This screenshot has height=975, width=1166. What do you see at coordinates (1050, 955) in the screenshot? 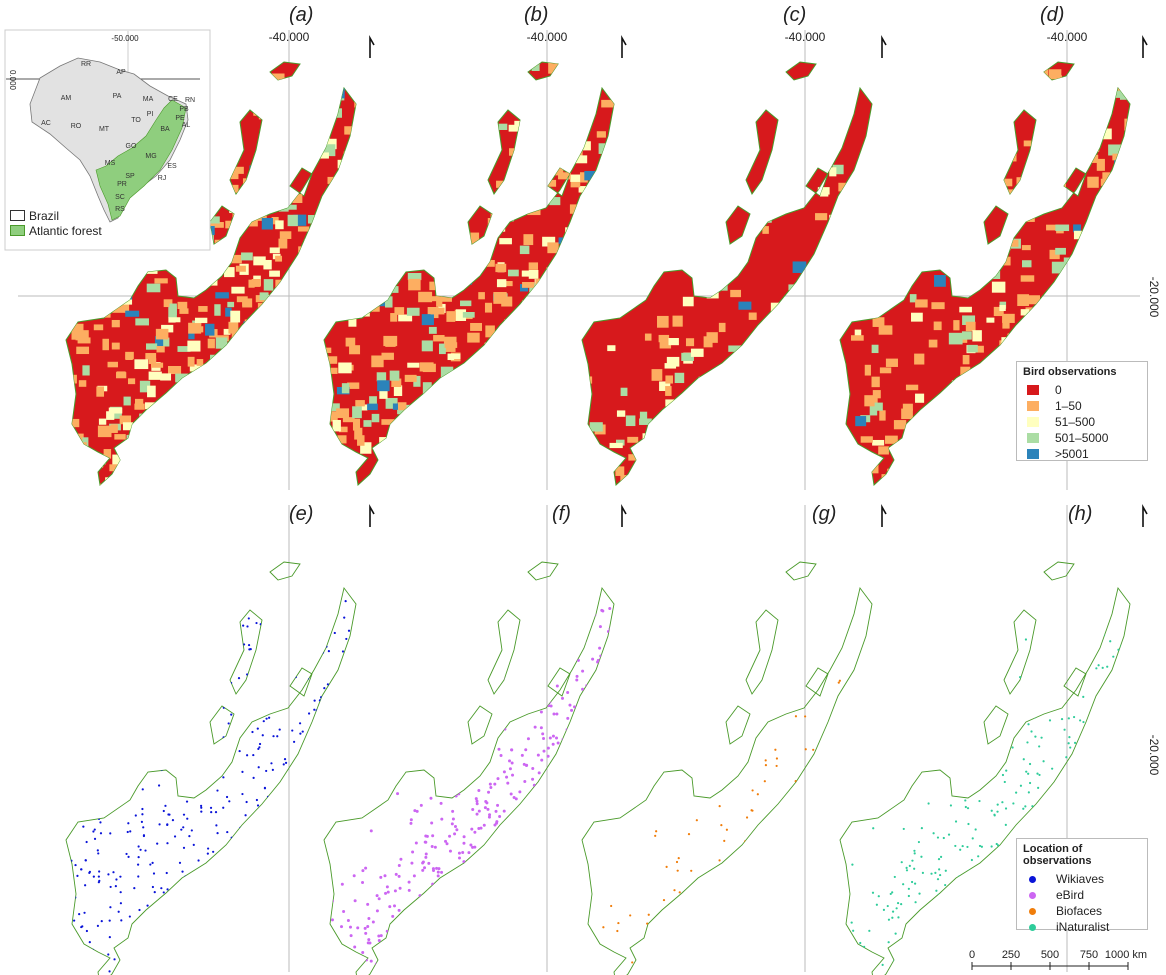
I see `scale-bar-label: 500` at bounding box center [1050, 955].